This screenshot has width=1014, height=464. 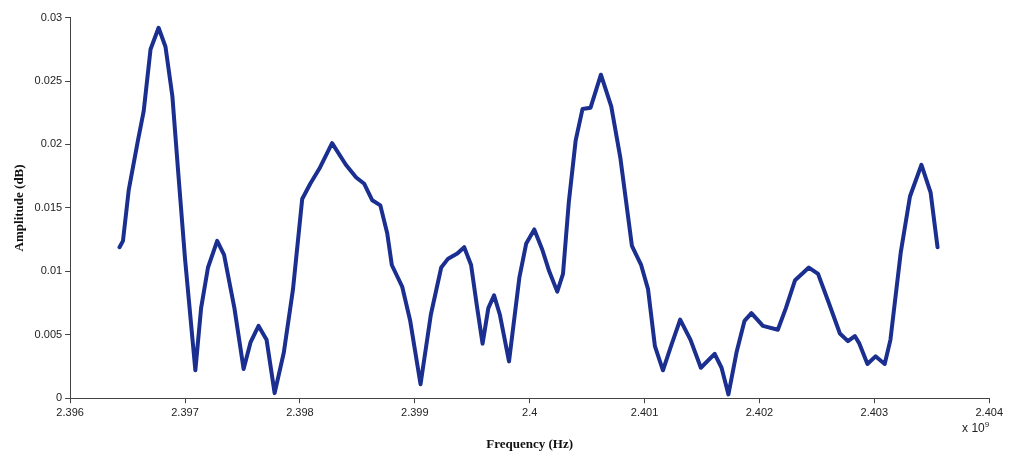 What do you see at coordinates (51, 143) in the screenshot?
I see `y-tick-label: 0.02` at bounding box center [51, 143].